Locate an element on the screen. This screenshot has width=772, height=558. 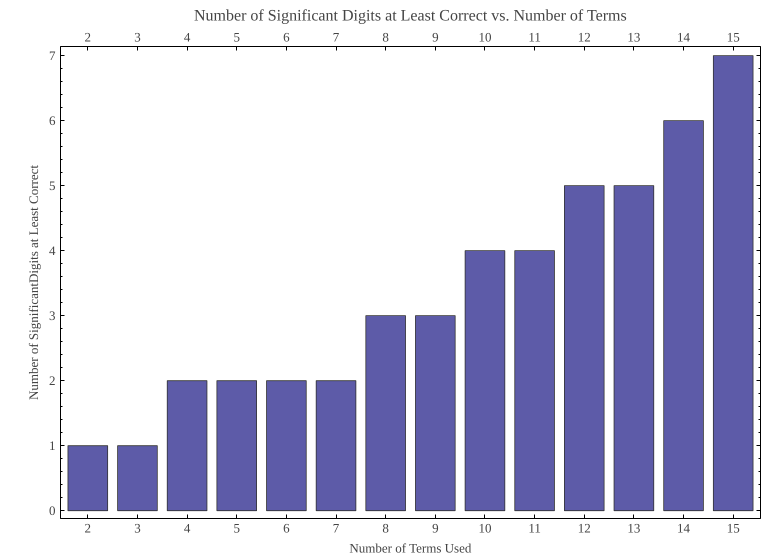
x-tick-label: 15 is located at coordinates (733, 37).